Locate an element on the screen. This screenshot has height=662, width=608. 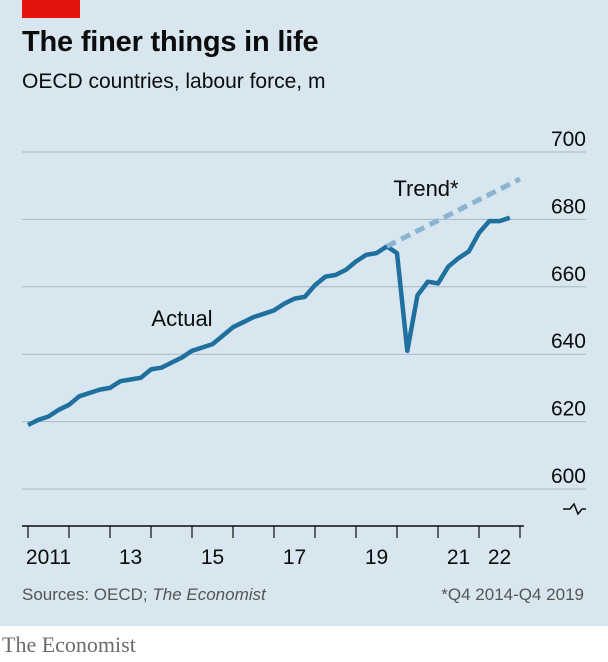
x-tick-label-17: 17 is located at coordinates (294, 557).